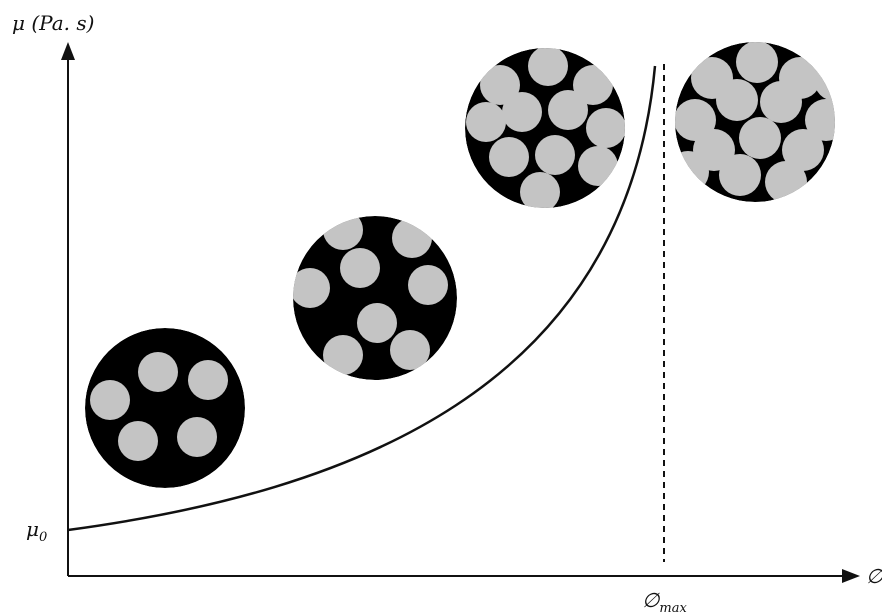 This screenshot has width=882, height=616. Describe the element at coordinates (851, 576) in the screenshot. I see `x-arrow` at that location.